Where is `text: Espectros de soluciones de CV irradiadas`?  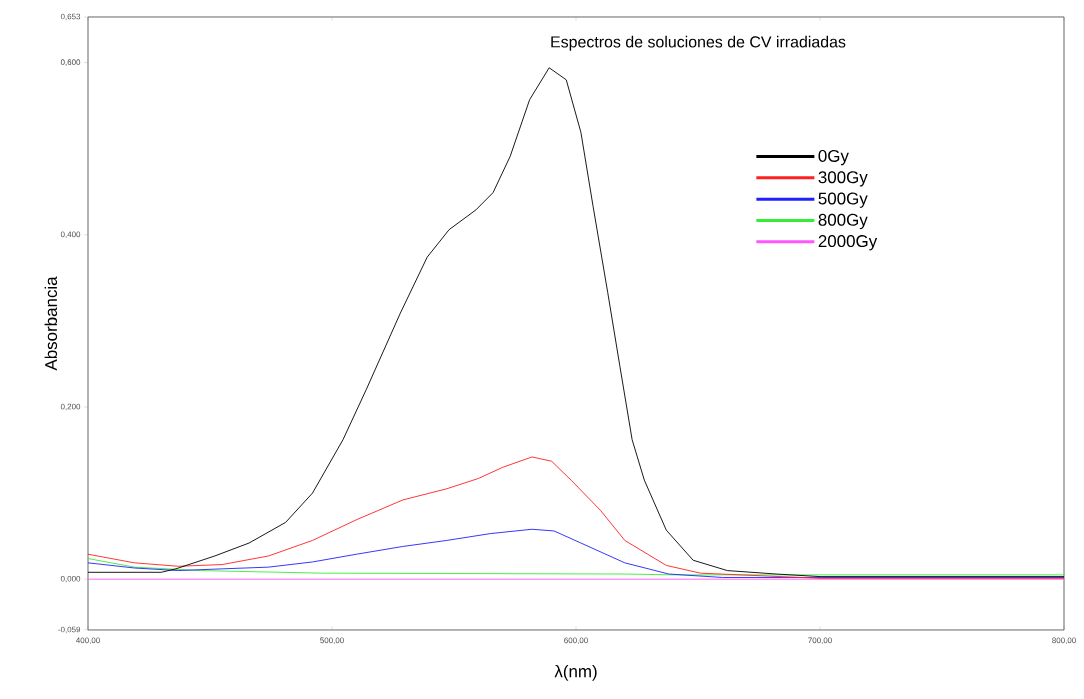 text: Espectros de soluciones de CV irradiadas is located at coordinates (698, 43).